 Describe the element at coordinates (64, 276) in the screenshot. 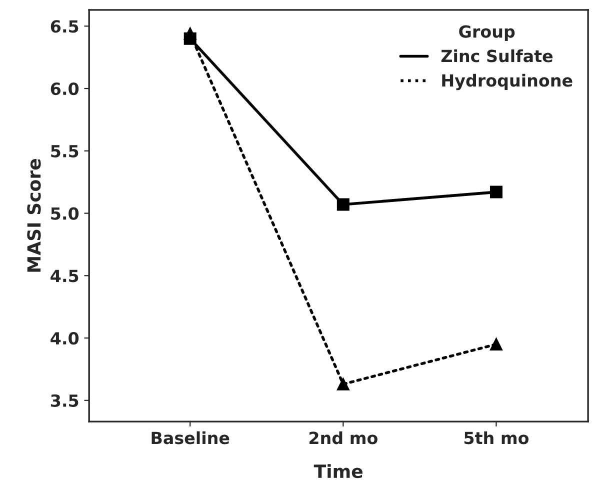

I see `y-tick-label: 4.5` at that location.